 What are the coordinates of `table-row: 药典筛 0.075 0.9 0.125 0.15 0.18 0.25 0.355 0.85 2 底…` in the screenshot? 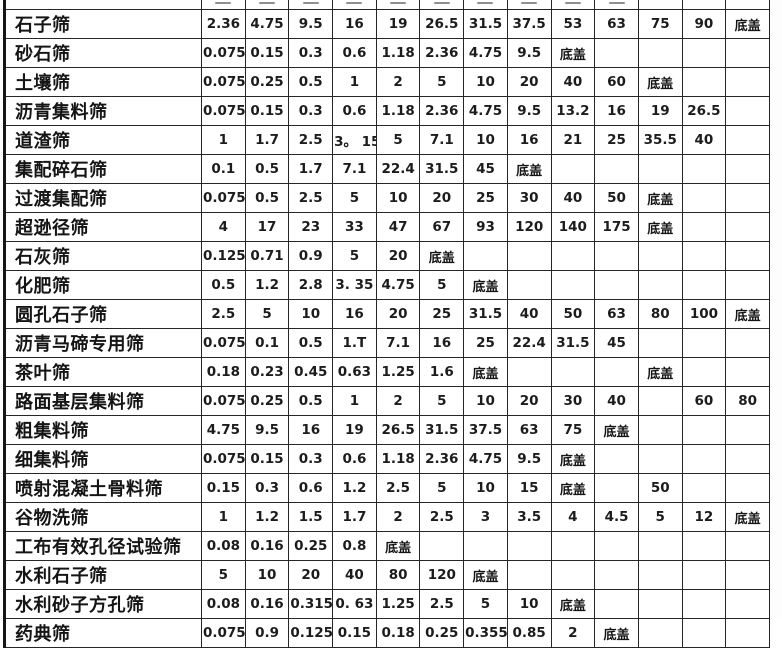 It's located at (386, 633).